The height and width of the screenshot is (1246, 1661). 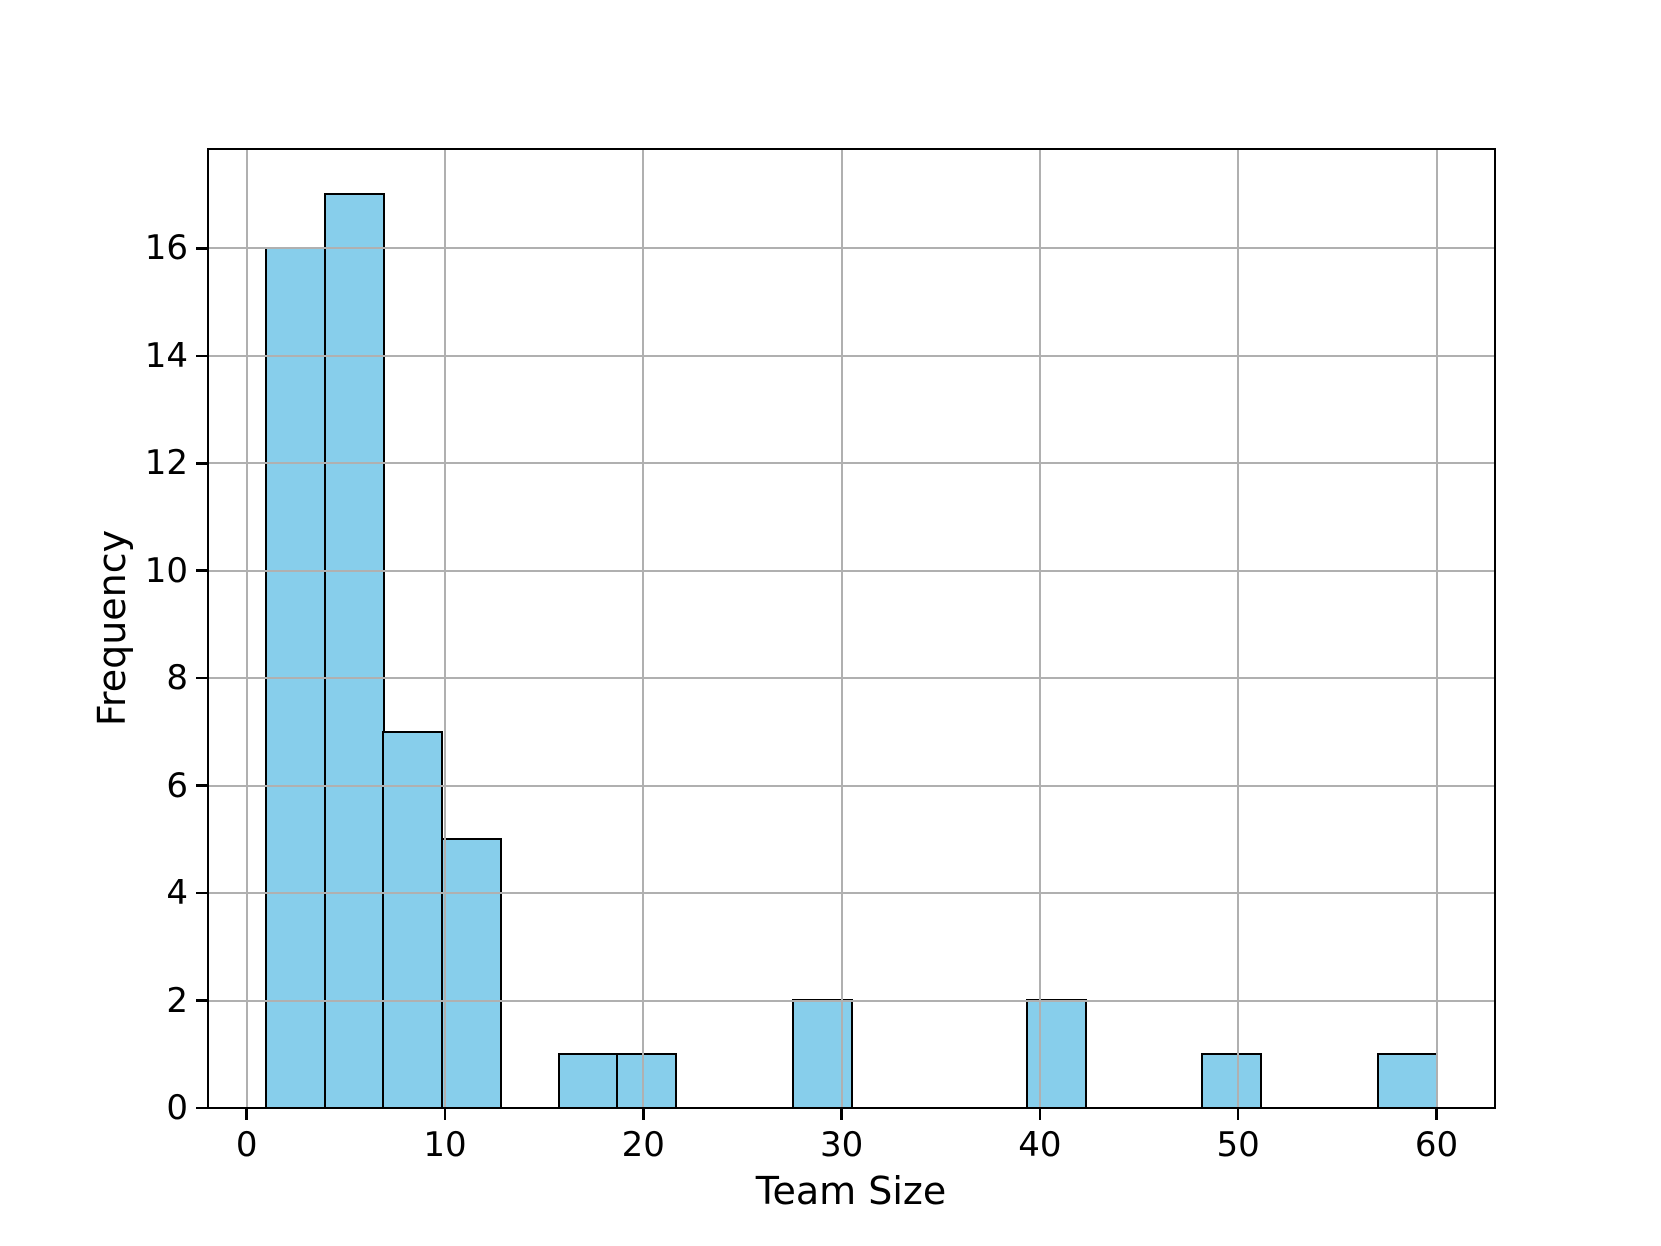 What do you see at coordinates (166, 248) in the screenshot?
I see `y-tick-label: 16` at bounding box center [166, 248].